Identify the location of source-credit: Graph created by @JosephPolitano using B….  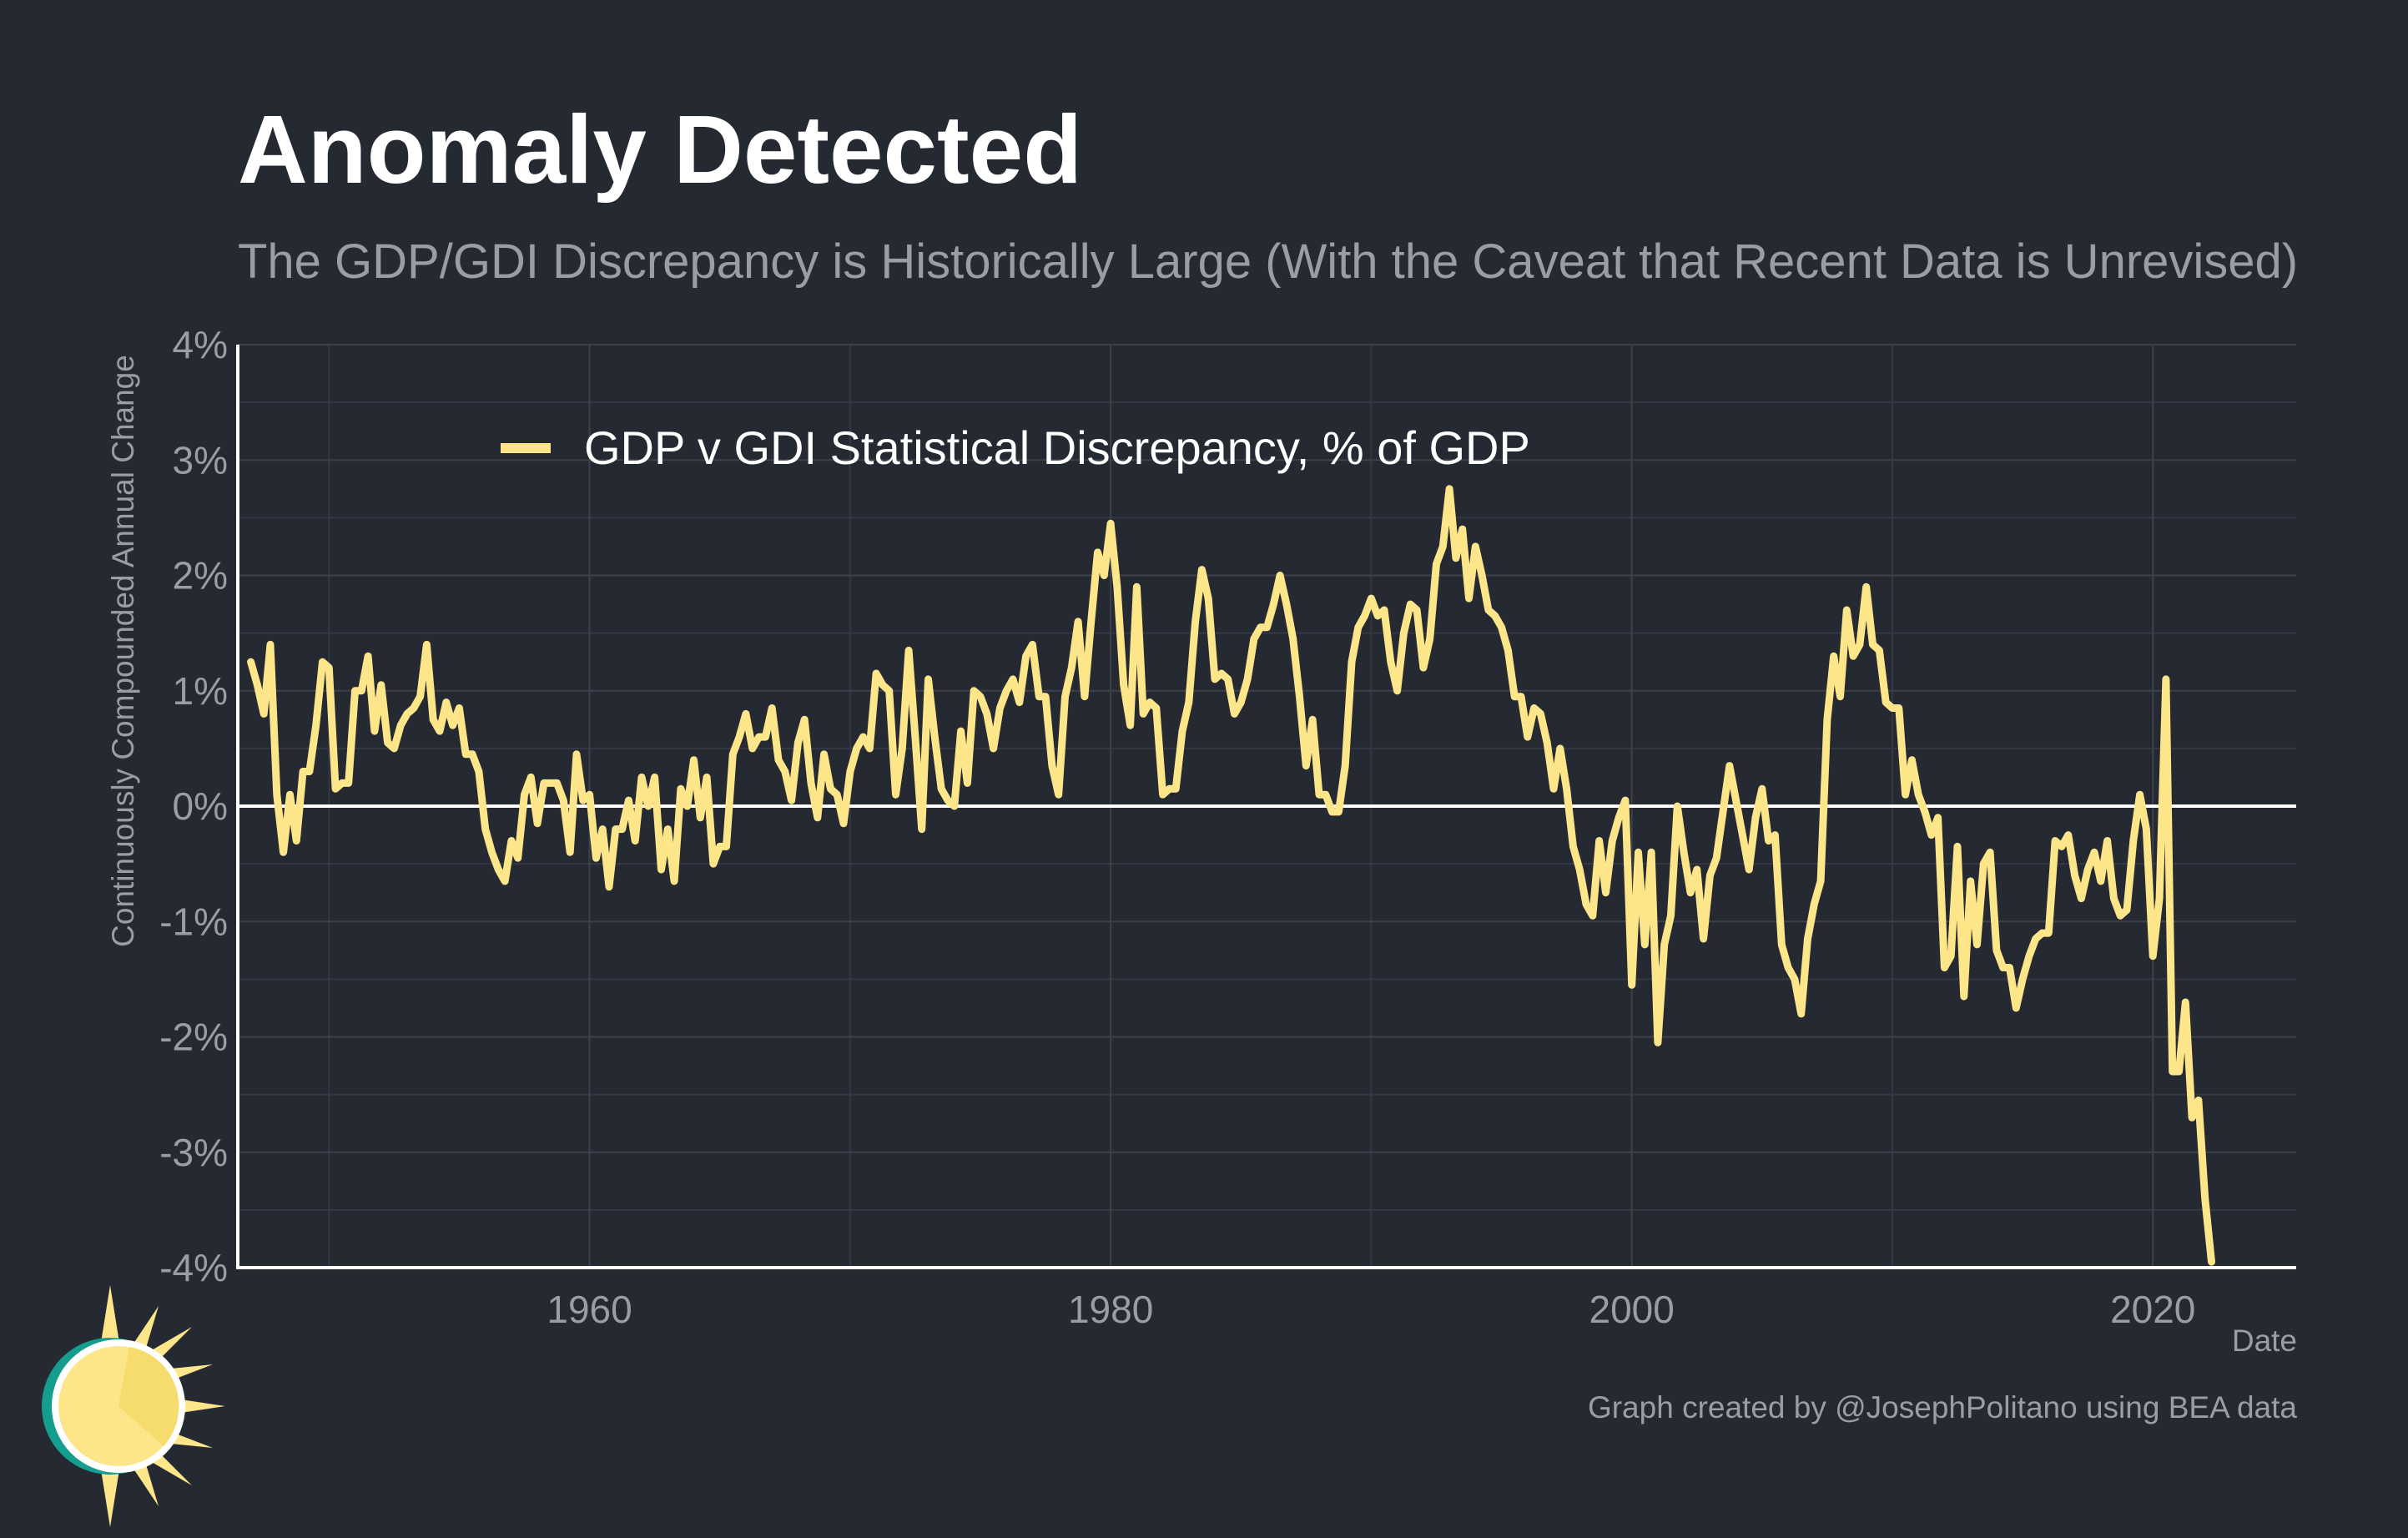
(1942, 1407).